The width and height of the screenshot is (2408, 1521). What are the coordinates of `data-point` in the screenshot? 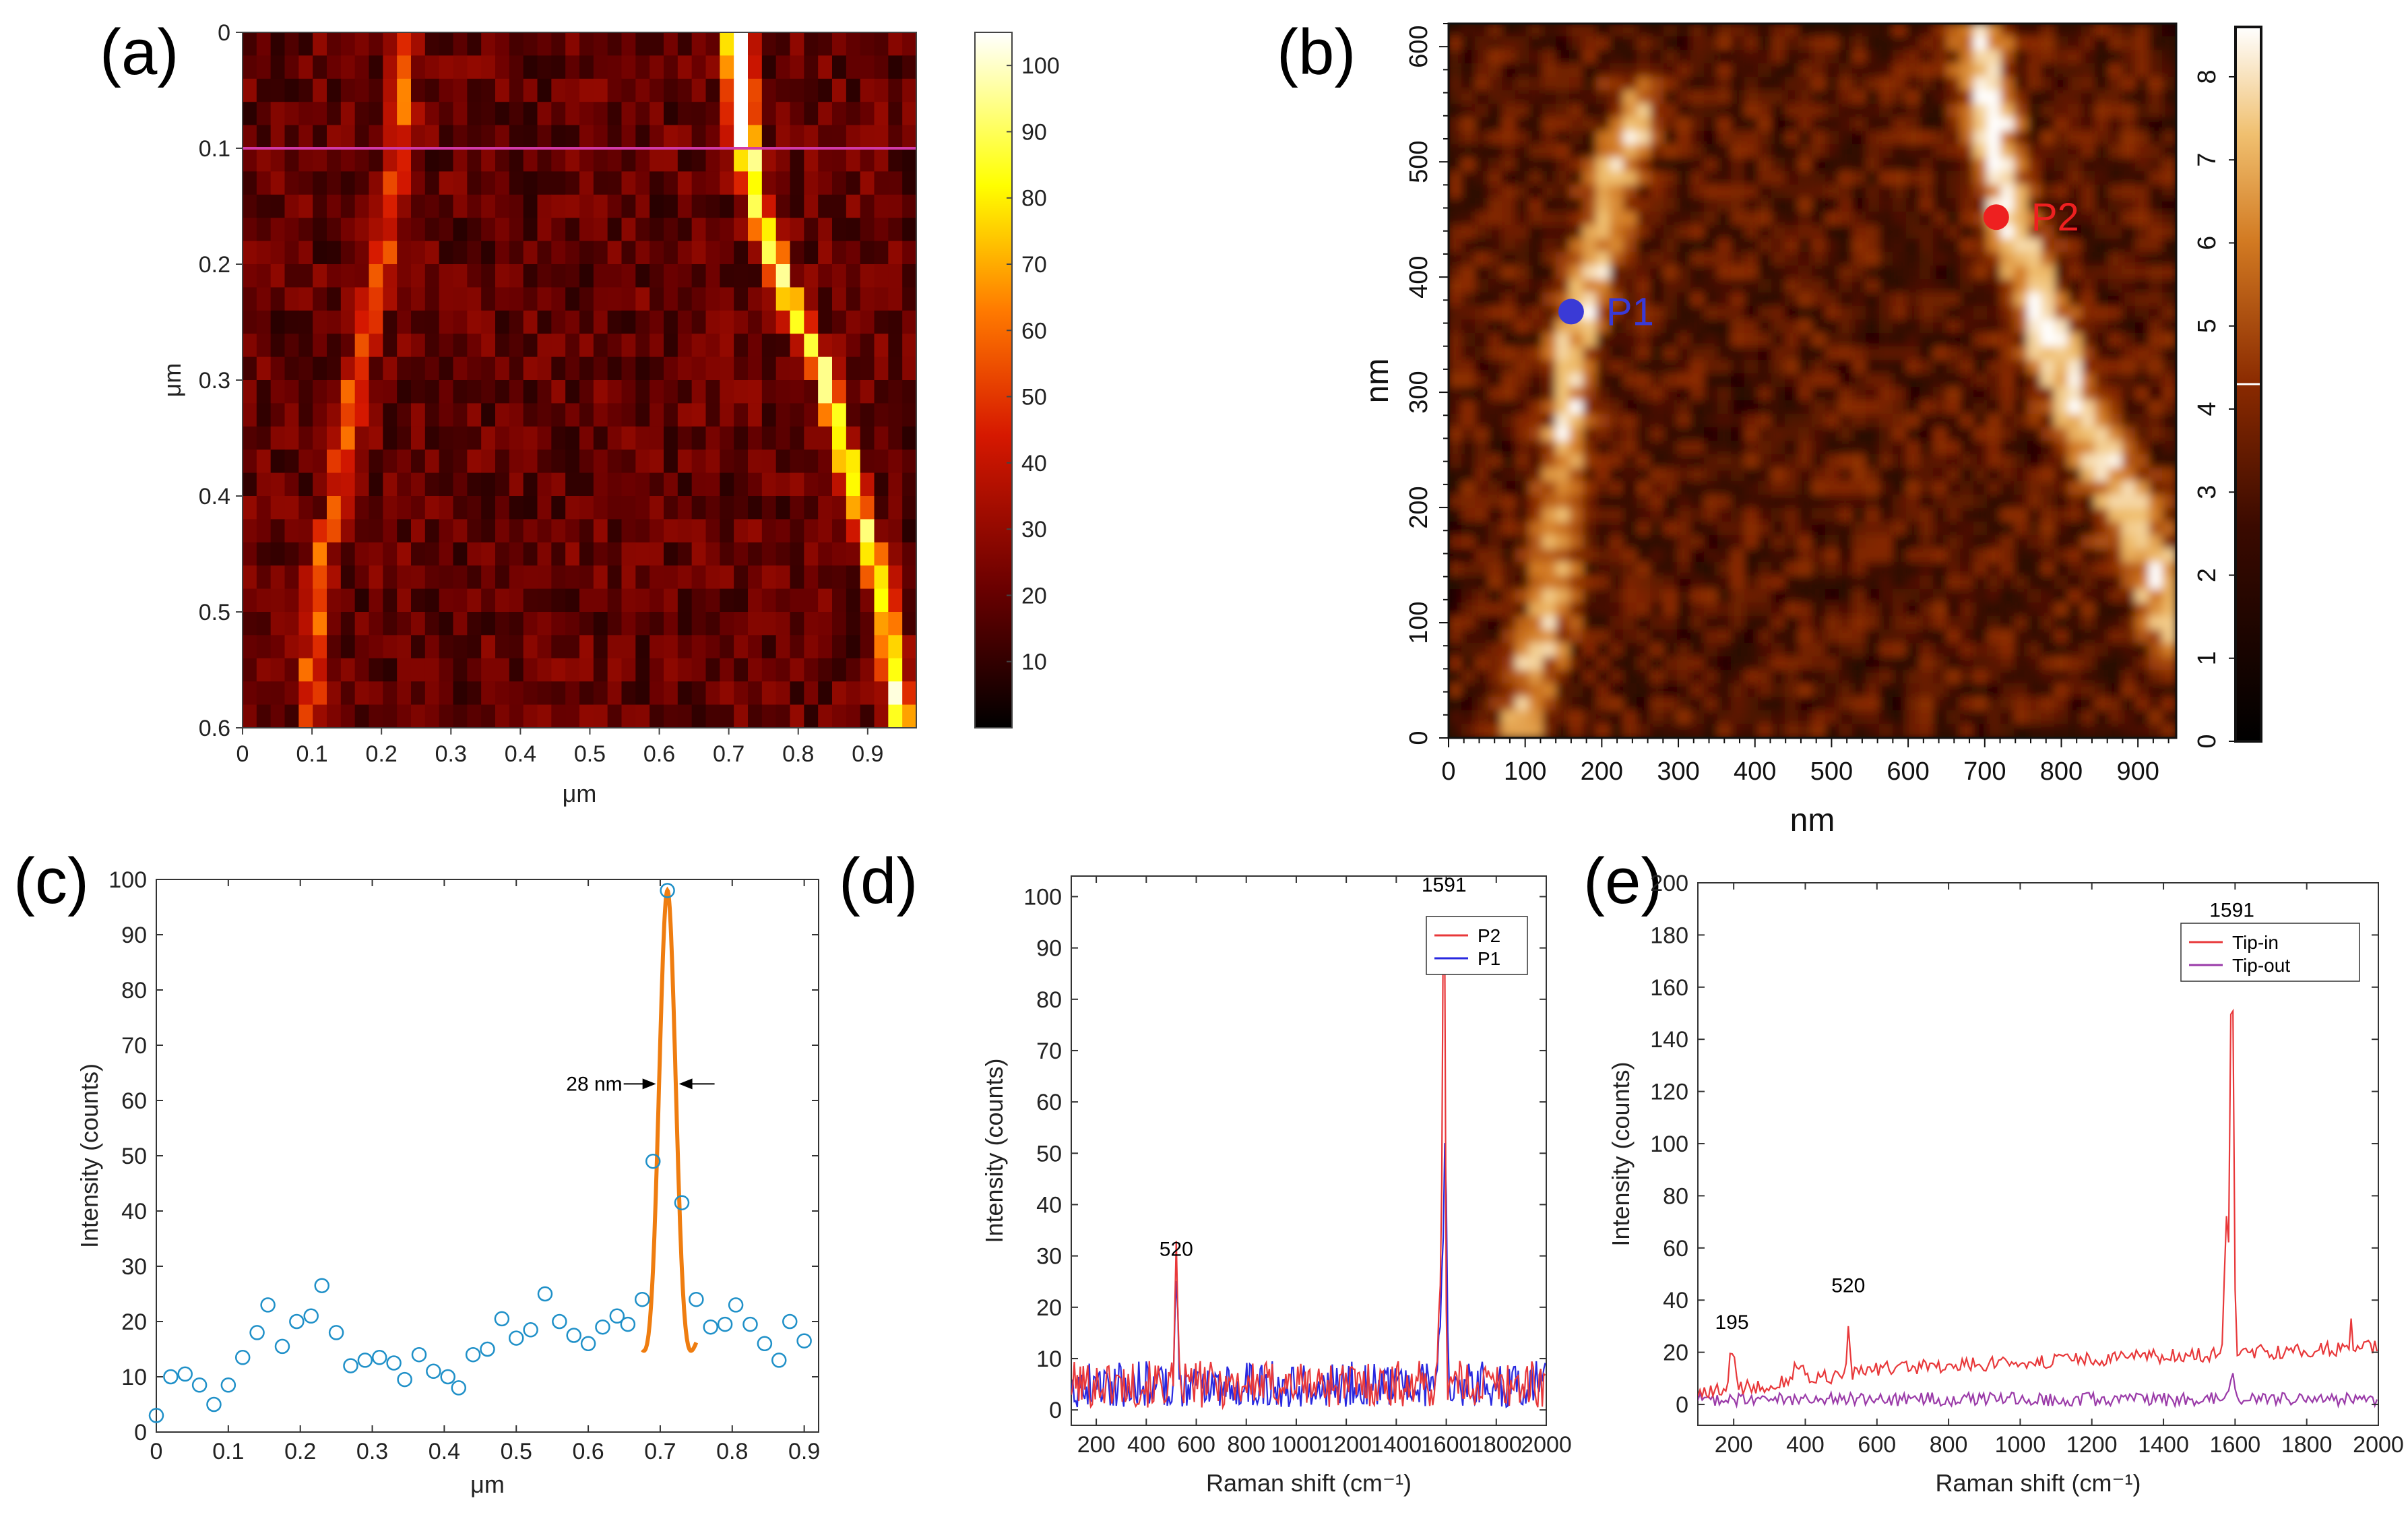 It's located at (573, 1335).